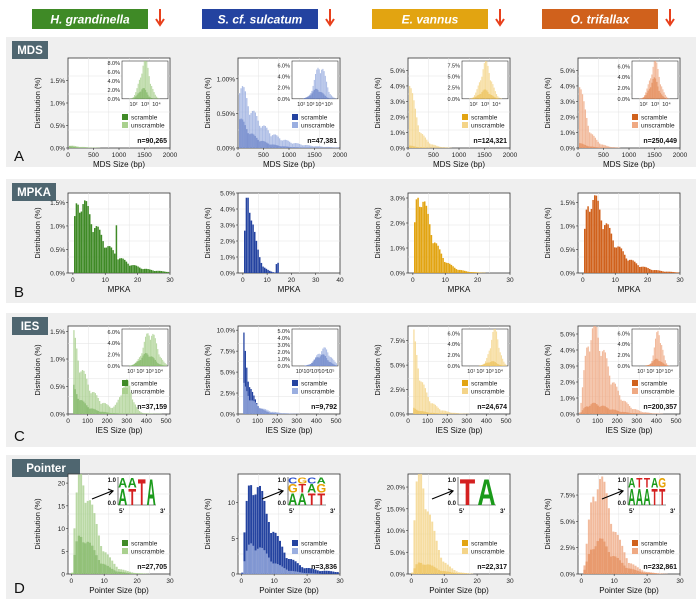 The height and width of the screenshot is (615, 700). Describe the element at coordinates (226, 79) in the screenshot. I see `y-tick-label: 1.00%` at that location.